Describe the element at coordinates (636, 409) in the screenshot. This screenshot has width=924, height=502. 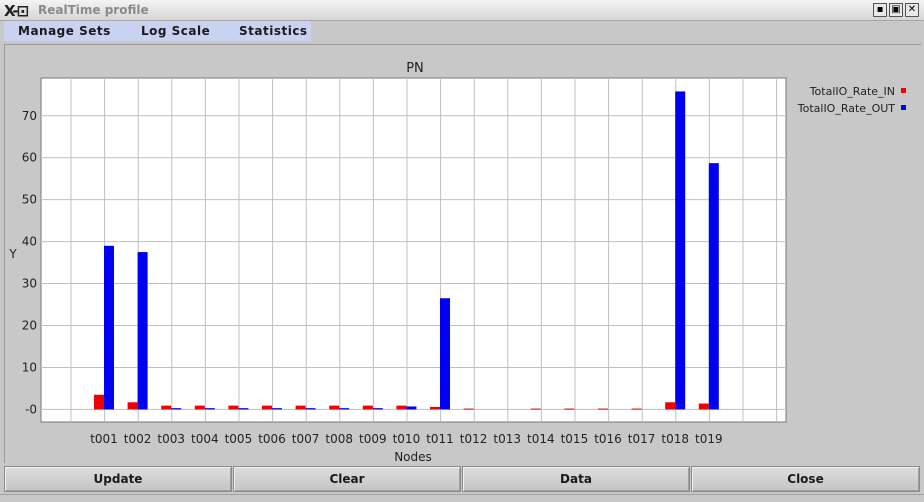
I see `bar-totalio-rate-in-t017` at that location.